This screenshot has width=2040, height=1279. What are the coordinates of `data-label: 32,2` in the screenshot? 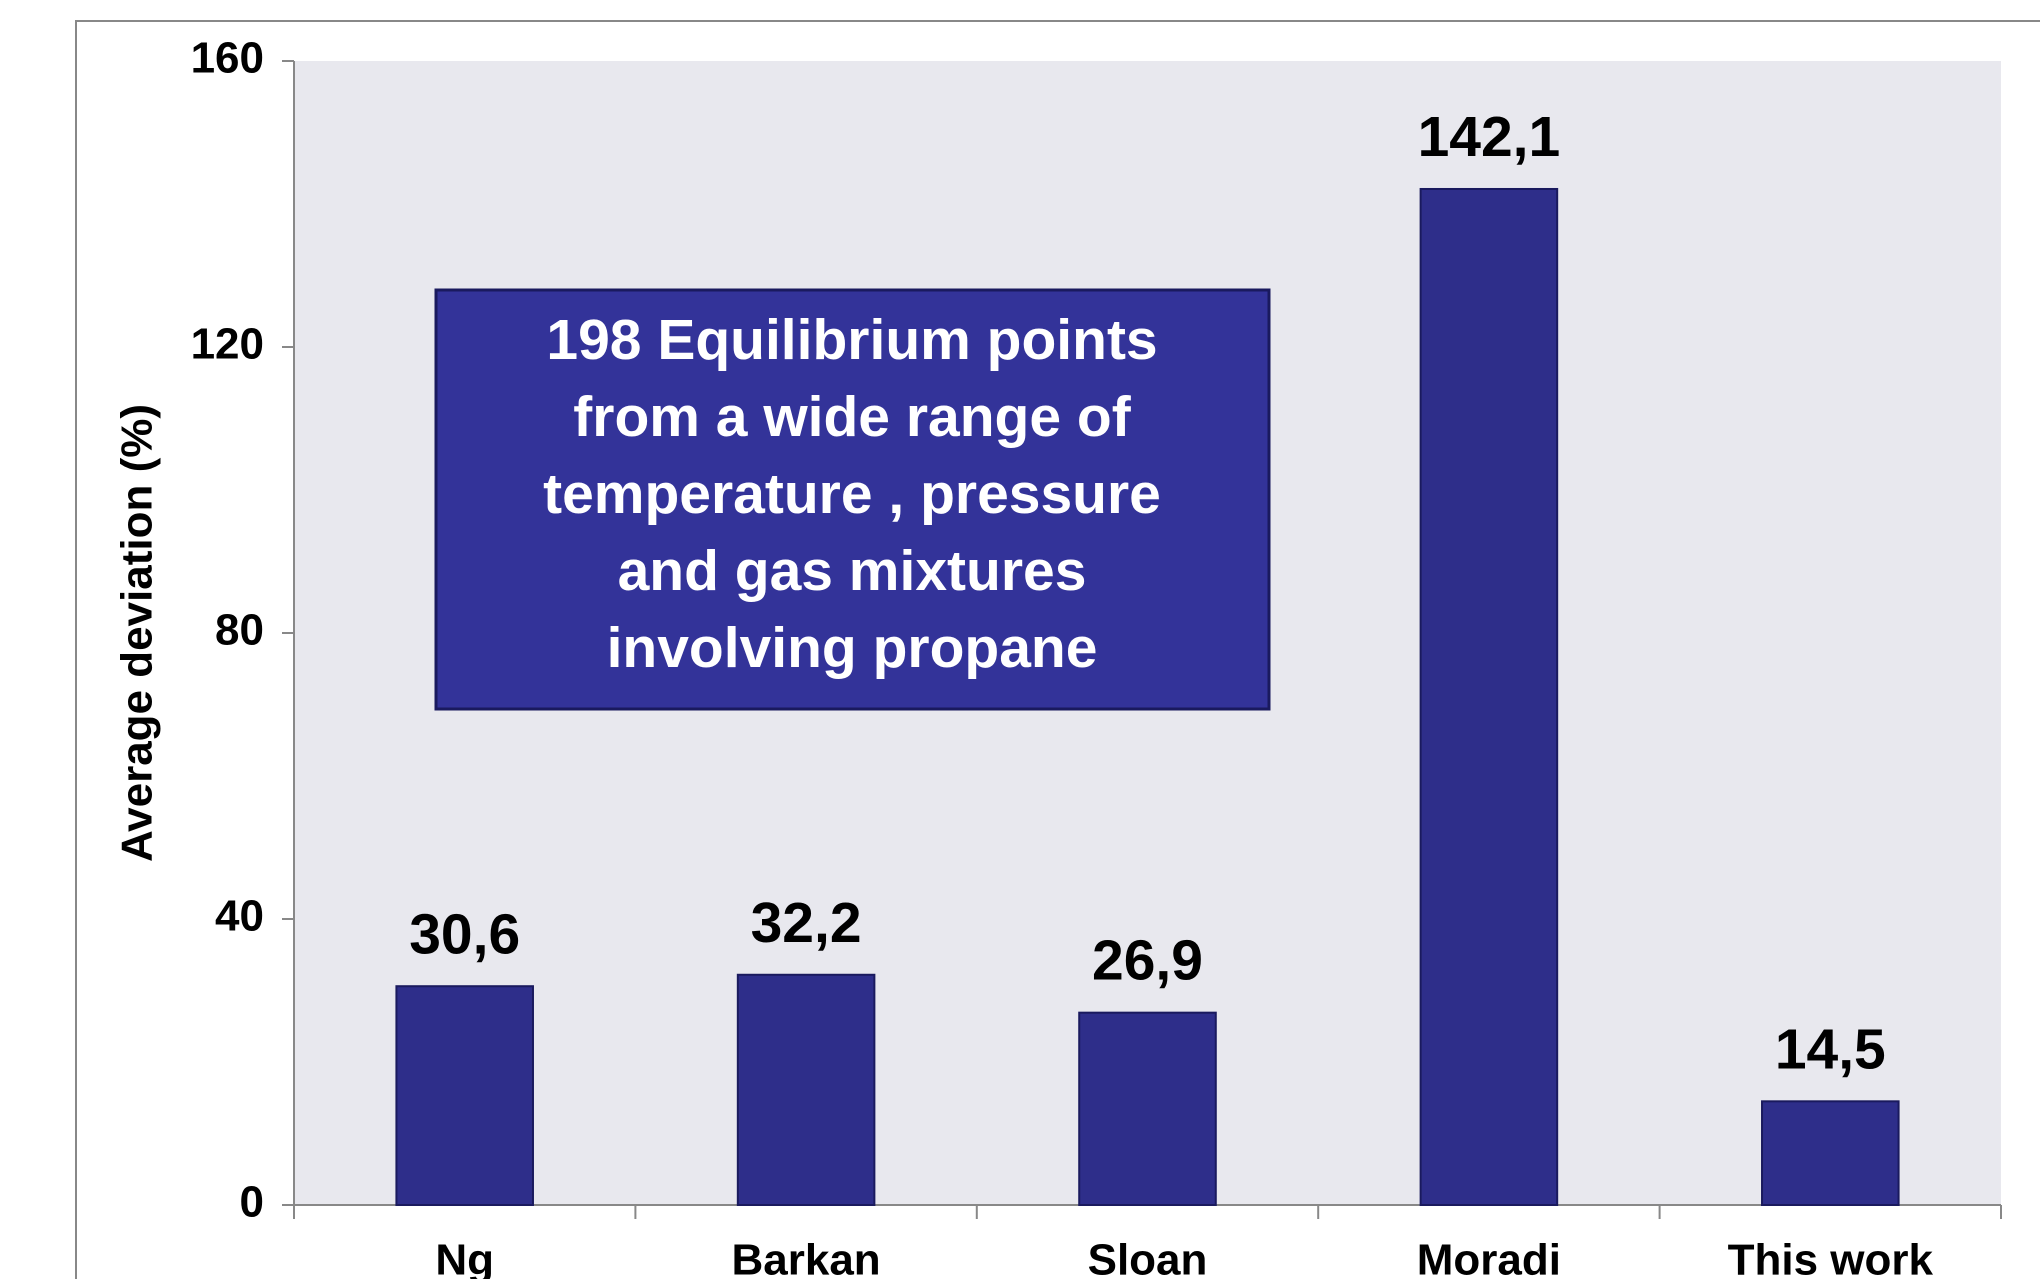 It's located at (806, 923).